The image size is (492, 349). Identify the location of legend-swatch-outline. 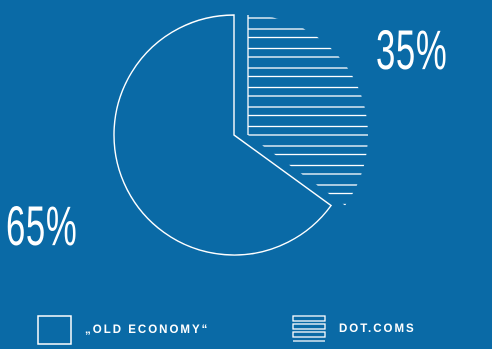
(54, 330).